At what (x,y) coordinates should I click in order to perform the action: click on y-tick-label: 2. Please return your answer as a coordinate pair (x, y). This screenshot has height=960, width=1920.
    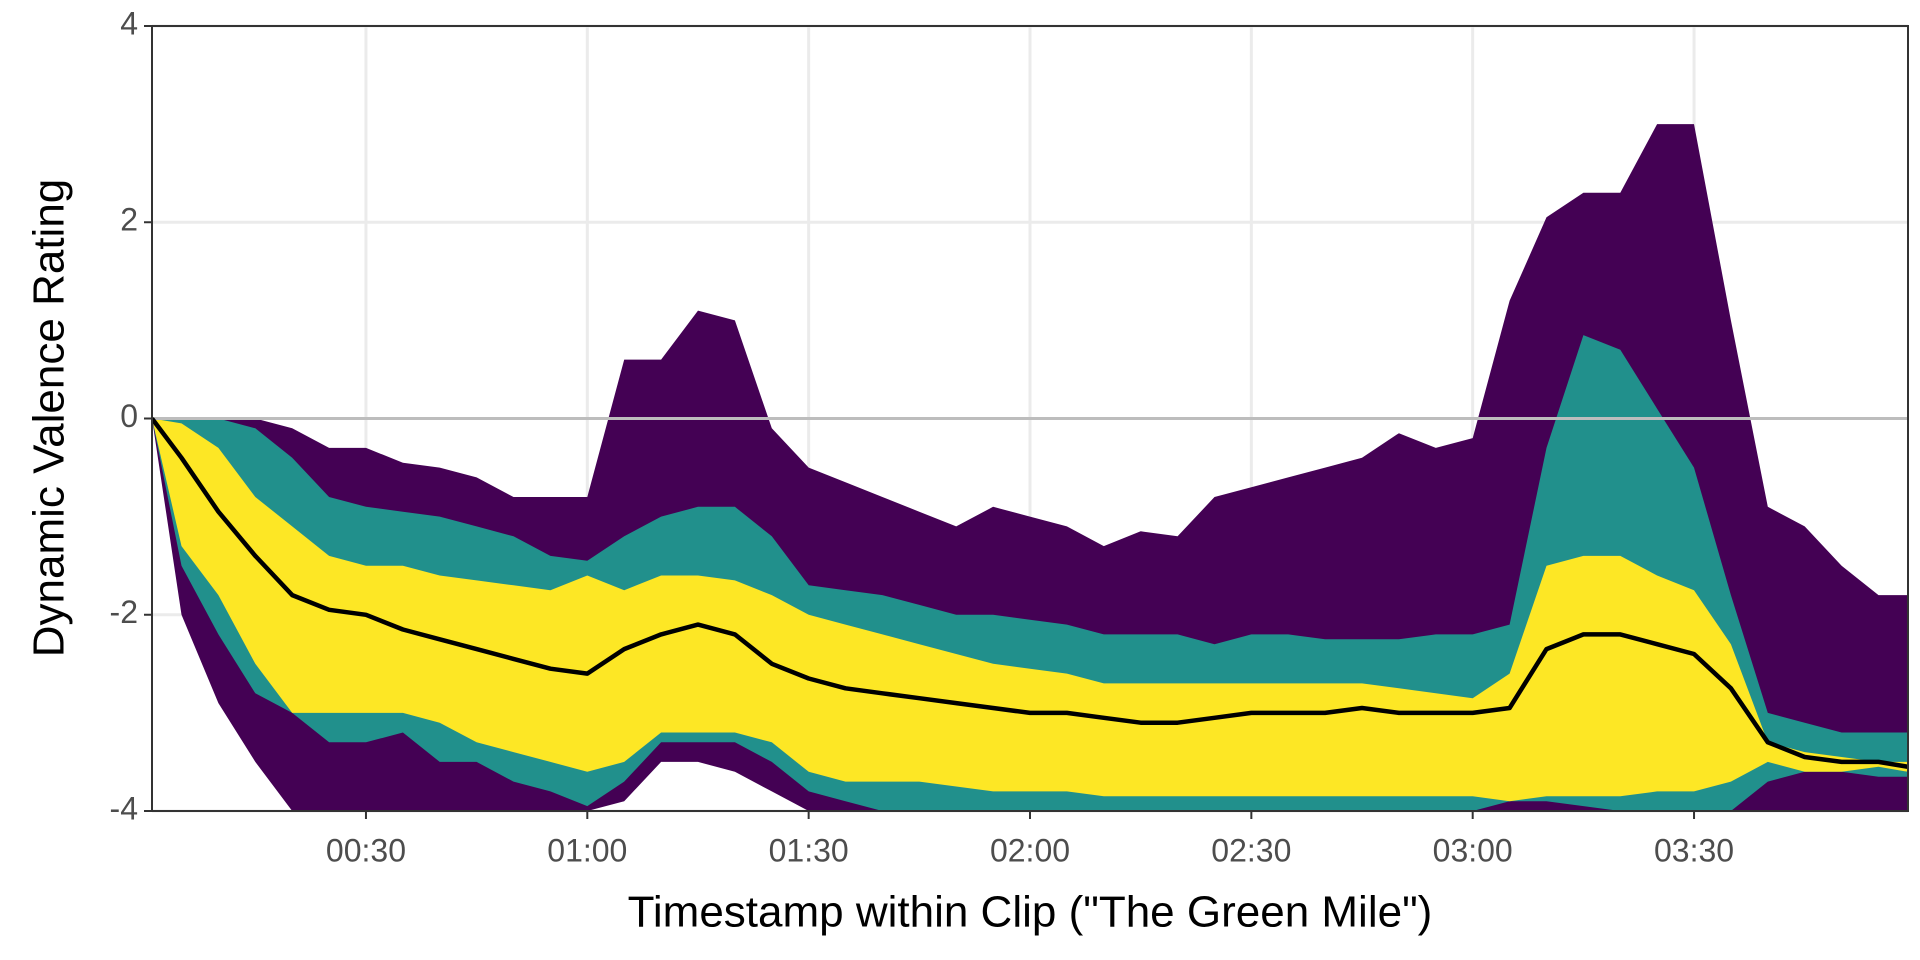
    Looking at the image, I should click on (129, 220).